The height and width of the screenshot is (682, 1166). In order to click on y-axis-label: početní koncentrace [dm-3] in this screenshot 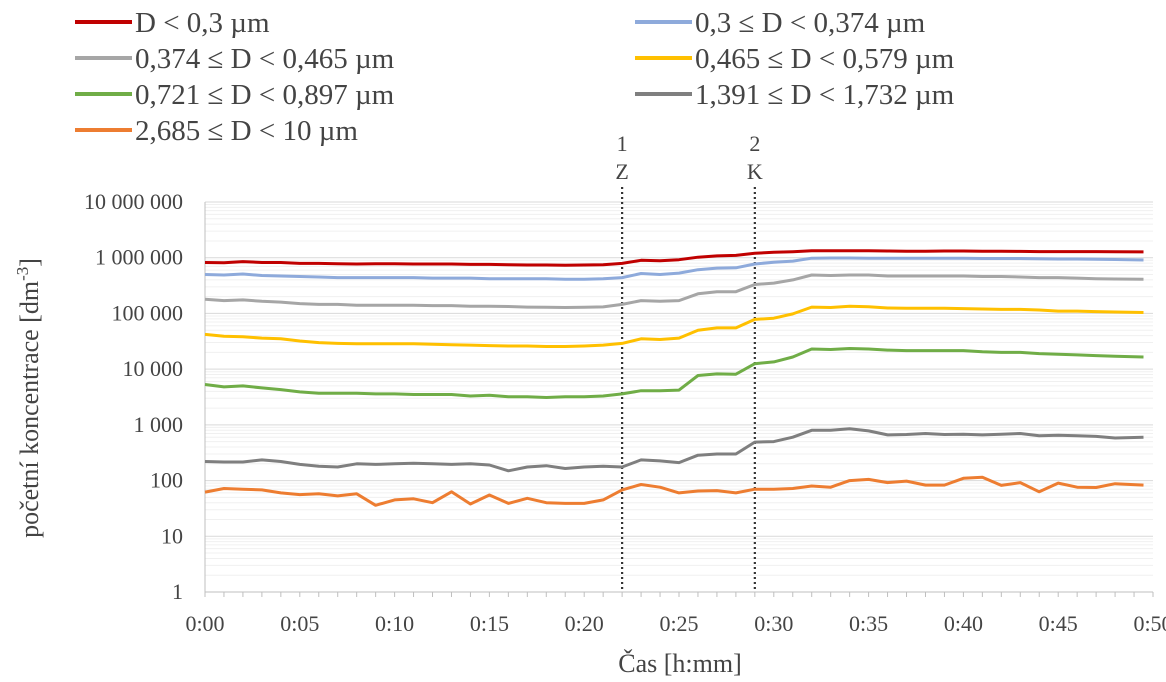, I will do `click(28, 398)`.